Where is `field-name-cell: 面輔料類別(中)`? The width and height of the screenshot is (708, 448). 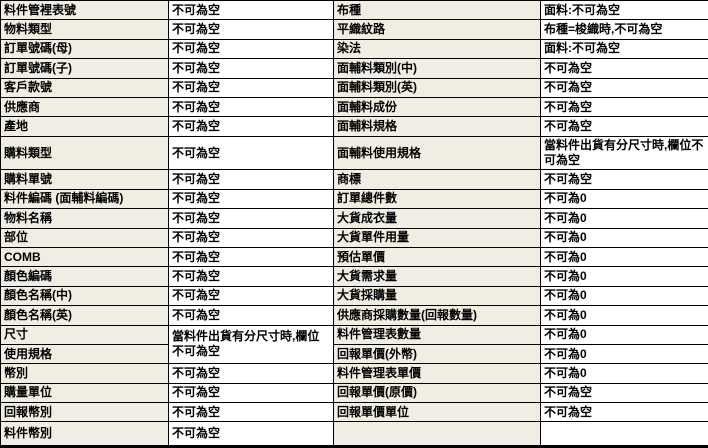
field-name-cell: 面輔料類別(中) is located at coordinates (437, 68).